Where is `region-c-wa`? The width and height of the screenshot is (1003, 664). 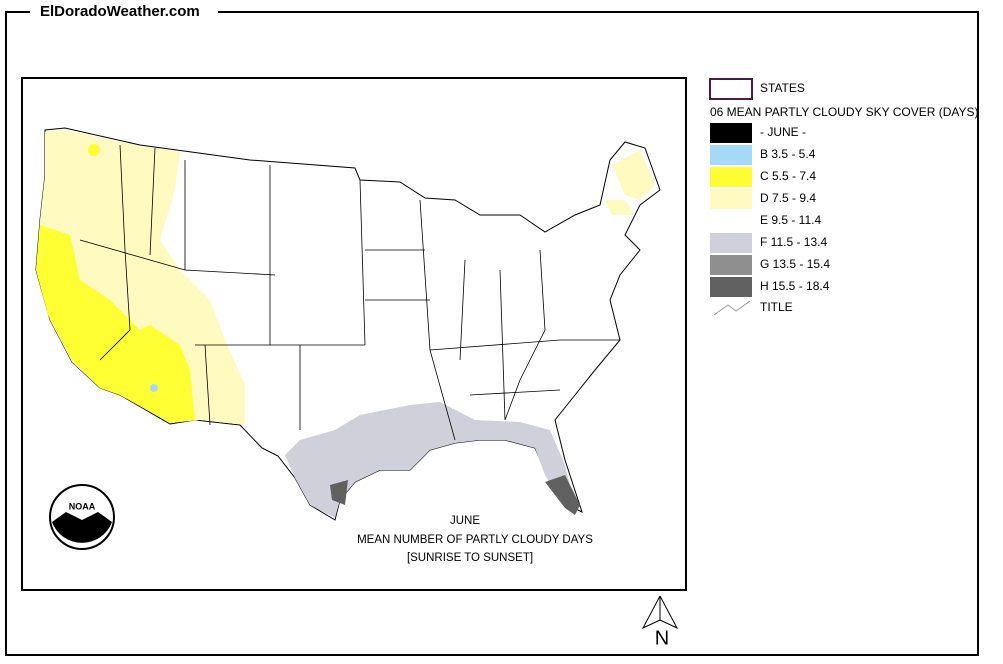
region-c-wa is located at coordinates (94, 150).